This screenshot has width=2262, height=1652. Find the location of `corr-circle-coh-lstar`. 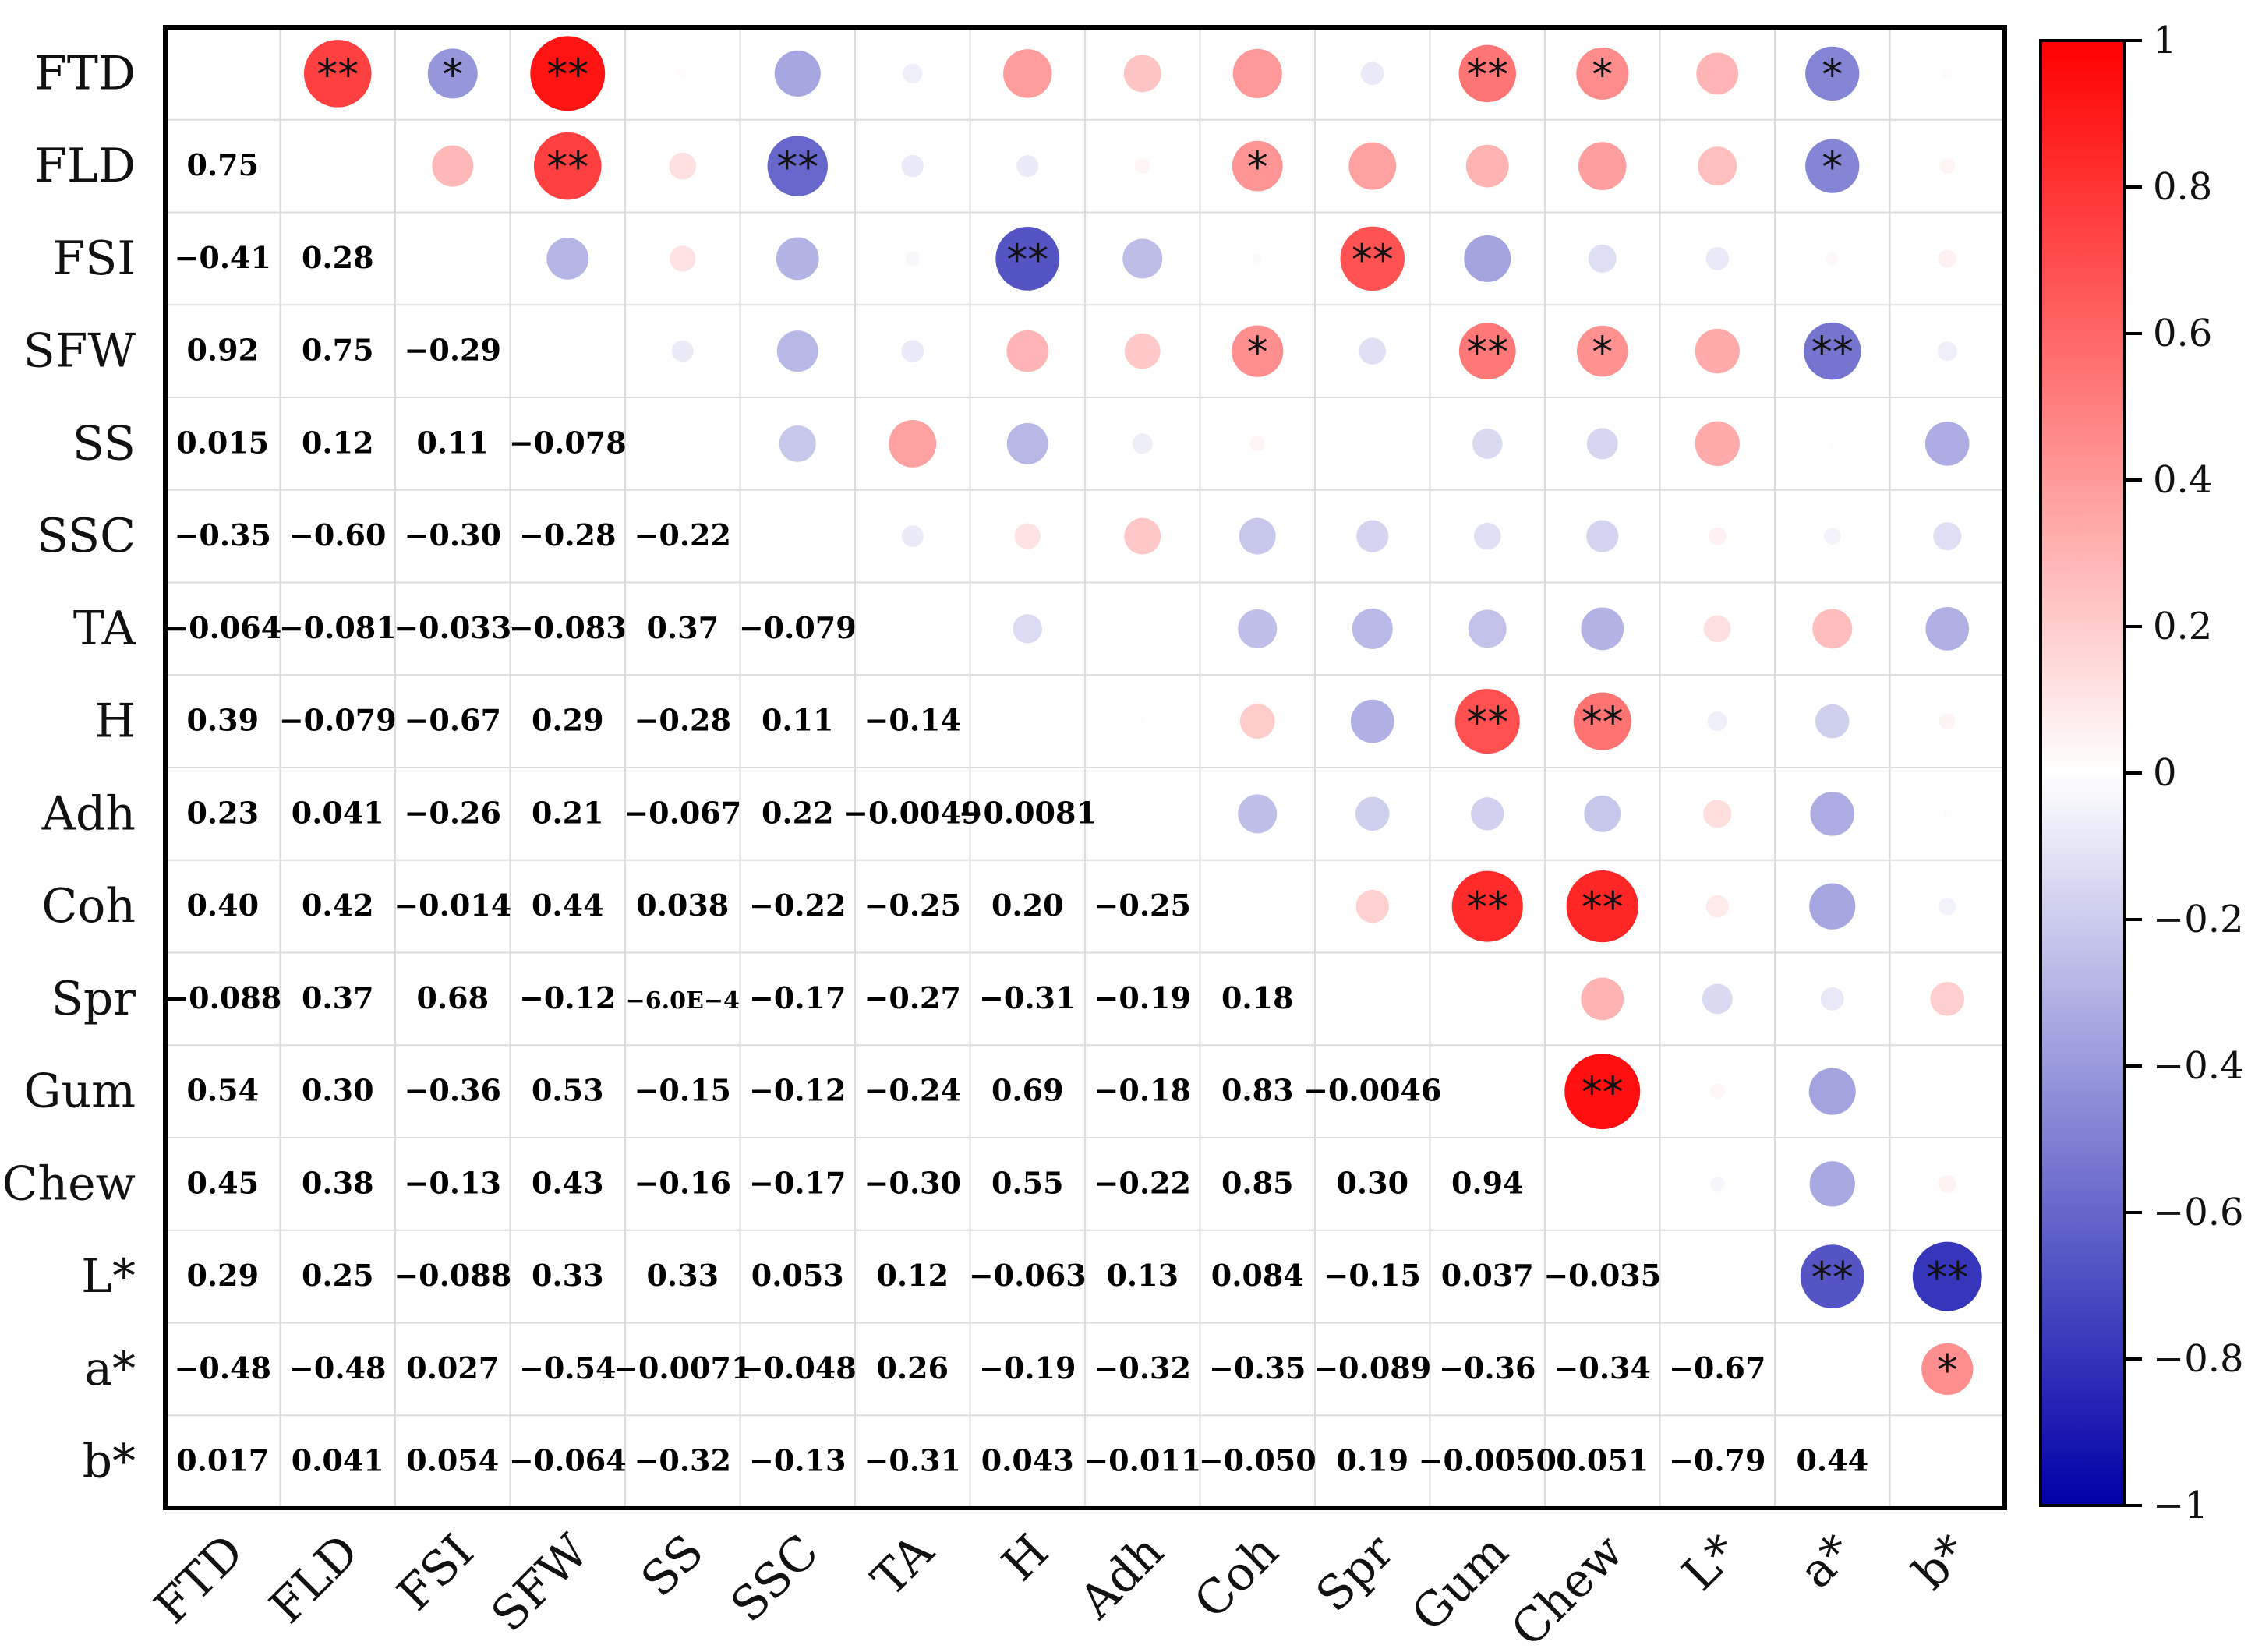

corr-circle-coh-lstar is located at coordinates (1717, 907).